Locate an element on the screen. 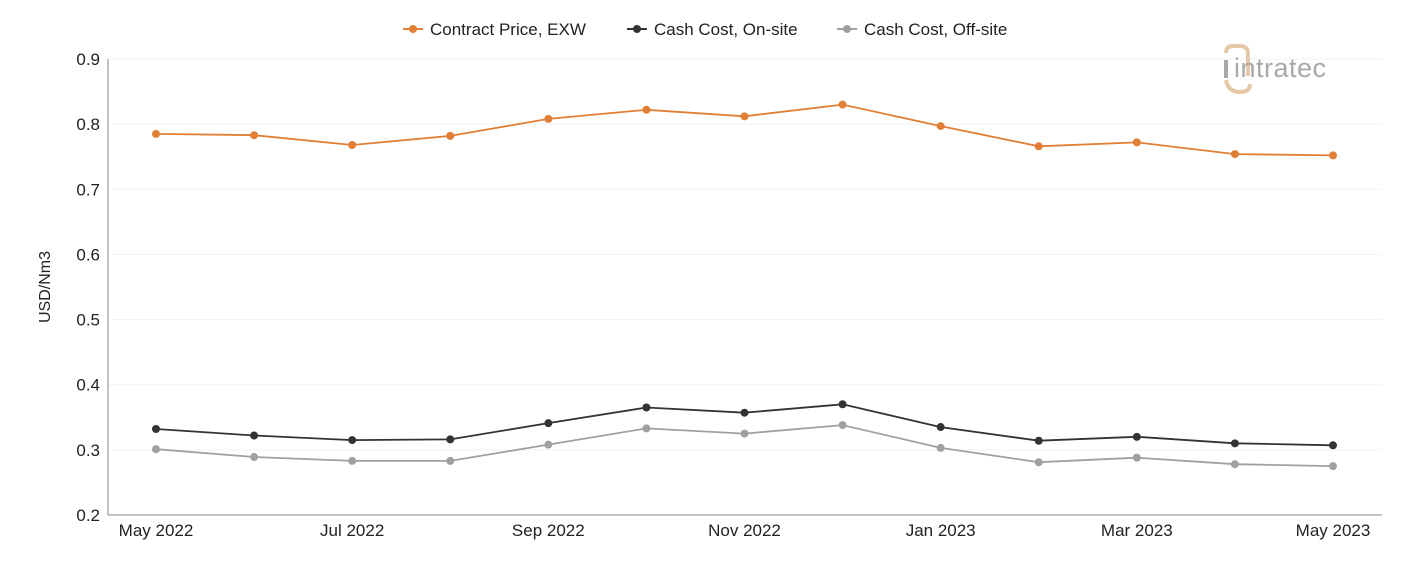 This screenshot has width=1401, height=561. y-tick-labels: 0.2 0.3 0.4 0.5 0.6 0.7 0.8 0.9 is located at coordinates (88, 287).